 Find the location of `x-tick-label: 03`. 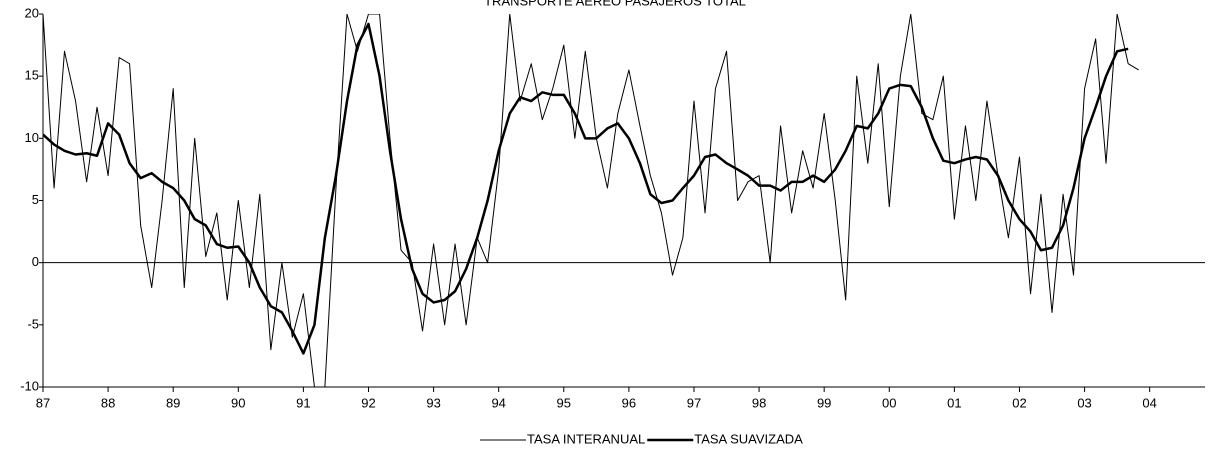

x-tick-label: 03 is located at coordinates (1084, 402).